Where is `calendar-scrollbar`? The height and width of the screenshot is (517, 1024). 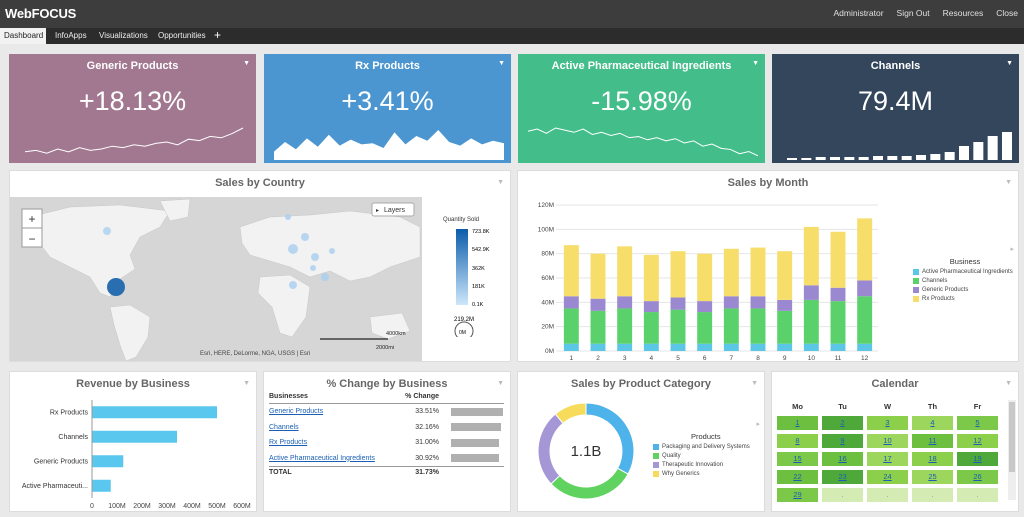
calendar-scrollbar is located at coordinates (1012, 450).